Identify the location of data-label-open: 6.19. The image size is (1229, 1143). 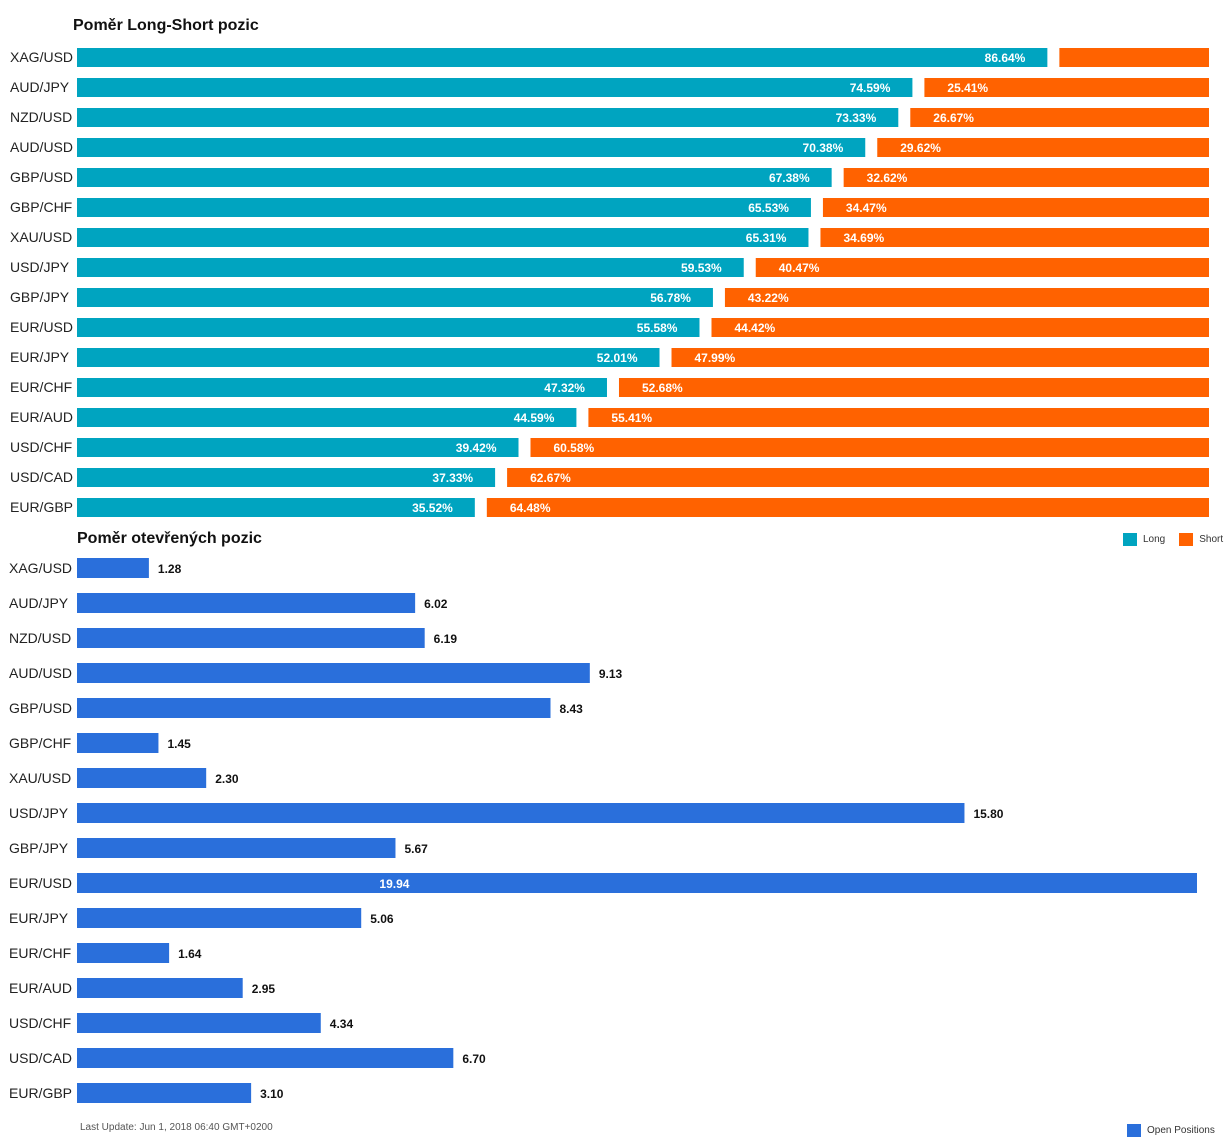
(446, 639).